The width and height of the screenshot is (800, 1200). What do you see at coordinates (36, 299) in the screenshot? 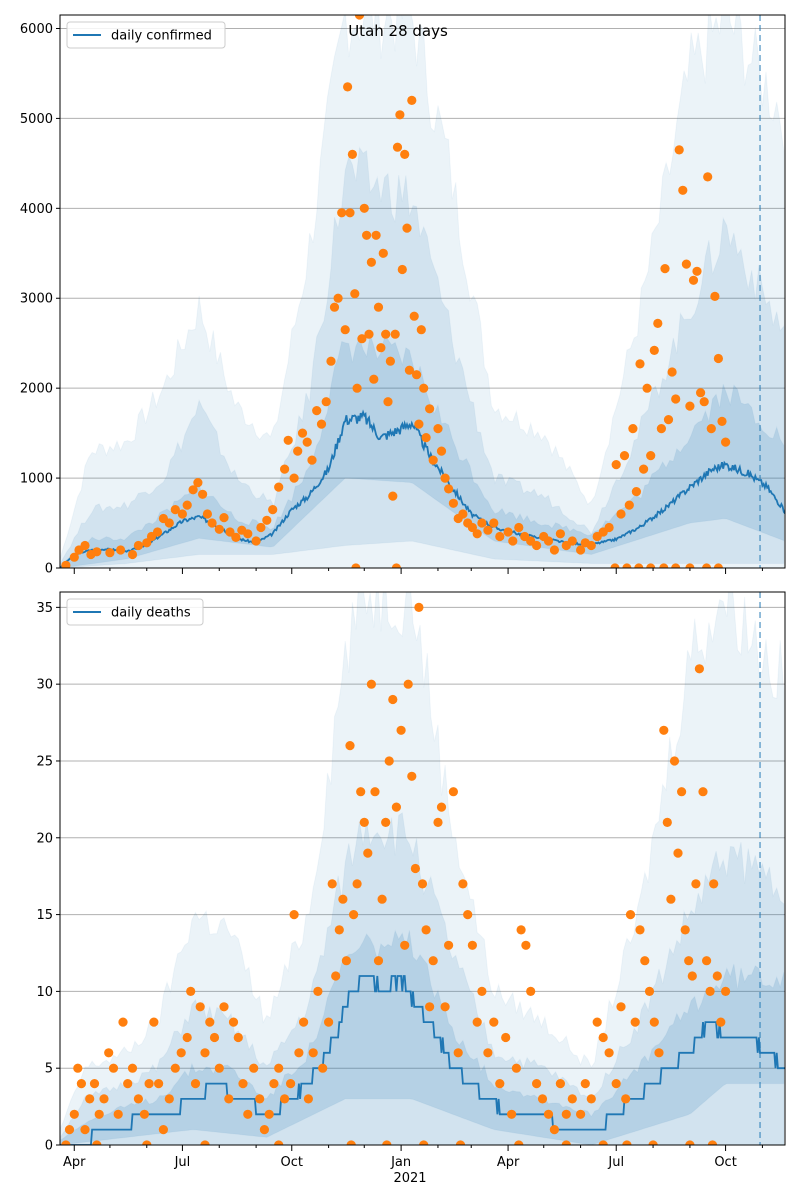
I see `y-tick-label: 3000` at bounding box center [36, 299].